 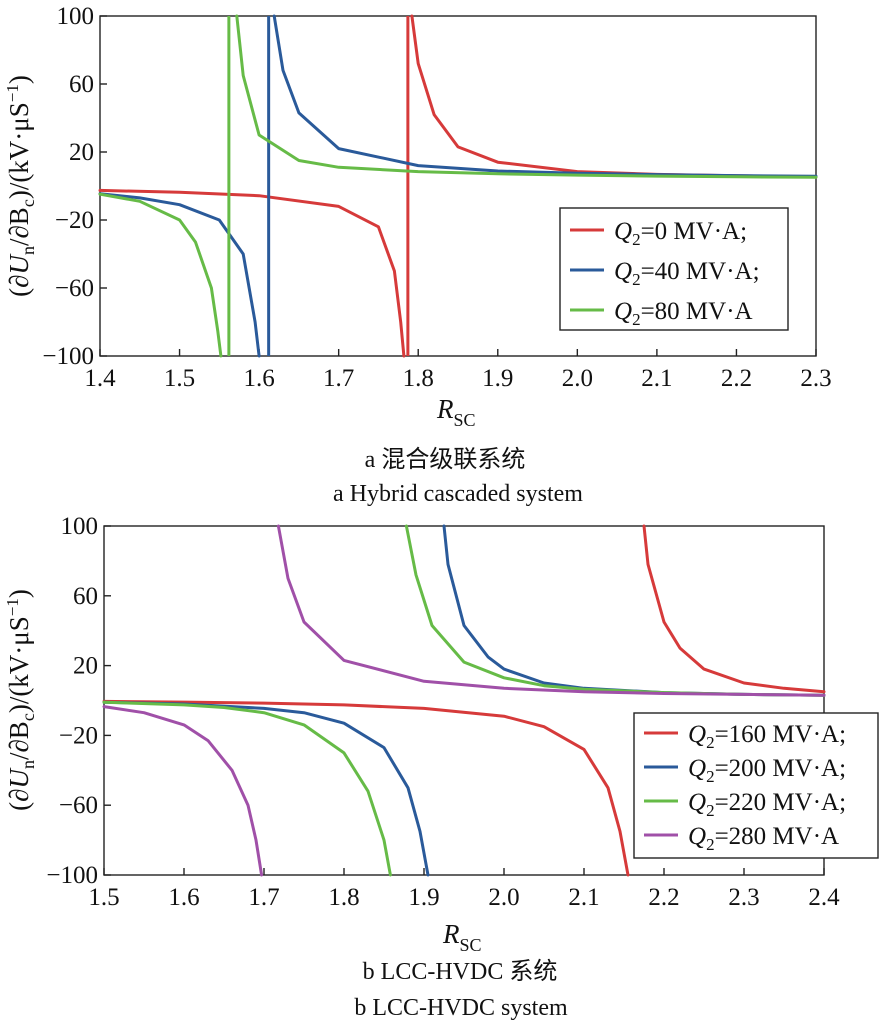 I want to click on series-4-right-branch-line, so click(x=551, y=610).